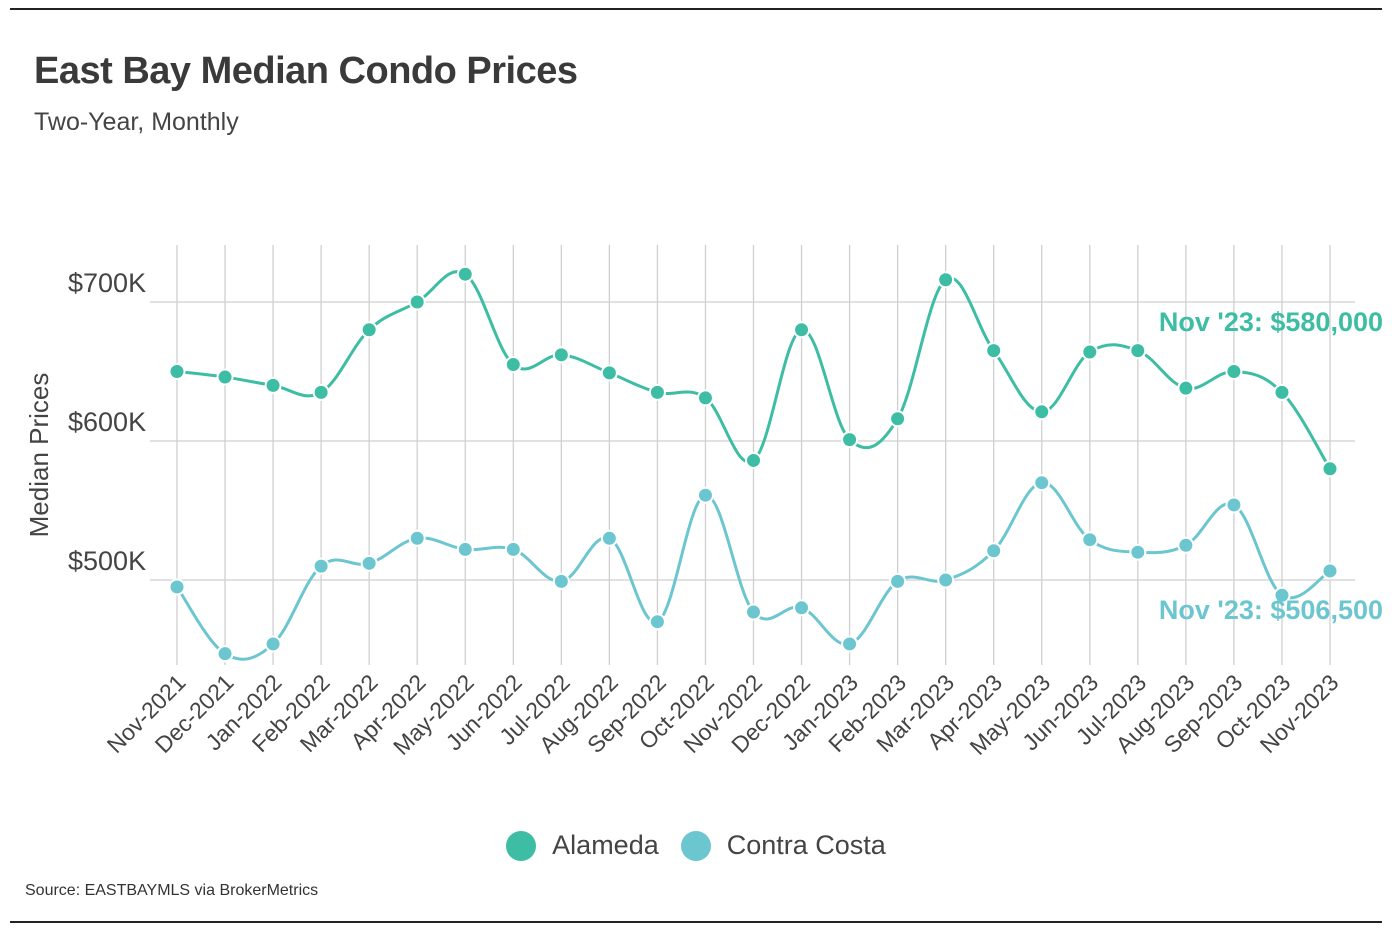  Describe the element at coordinates (107, 283) in the screenshot. I see `y-tick-label: $700K` at that location.